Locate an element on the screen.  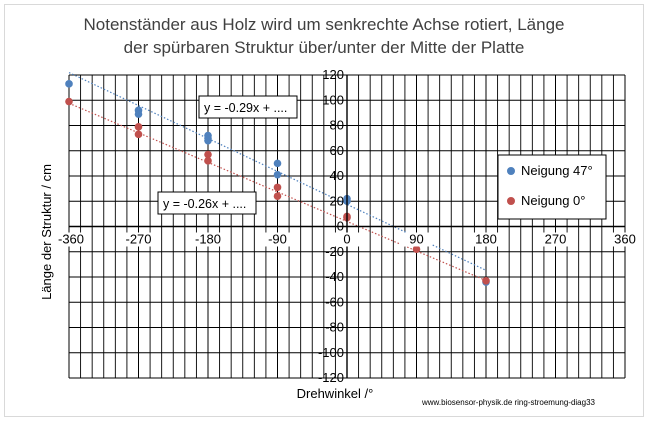
x-tick-label: 0 is located at coordinates (346, 239).